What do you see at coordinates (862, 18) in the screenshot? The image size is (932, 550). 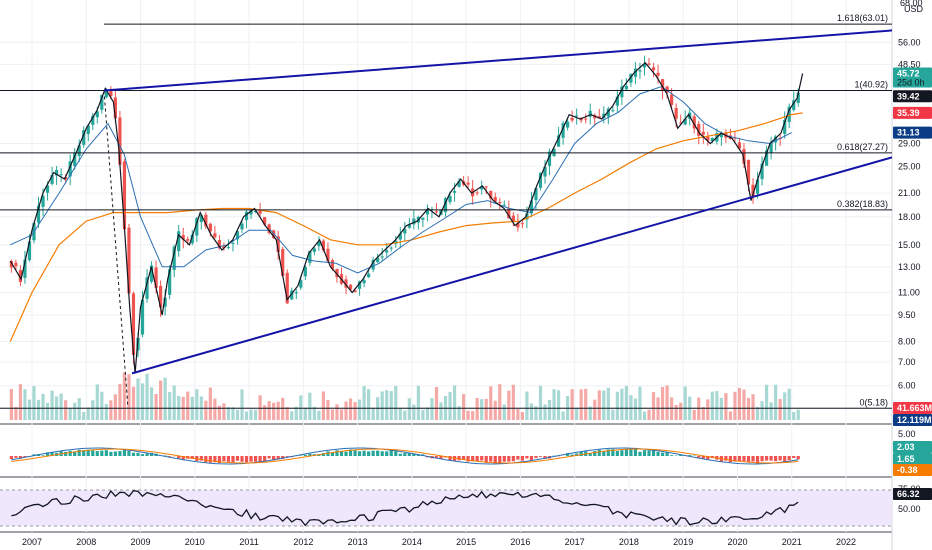 I see `fib-level-label: 1.618(63.01)` at bounding box center [862, 18].